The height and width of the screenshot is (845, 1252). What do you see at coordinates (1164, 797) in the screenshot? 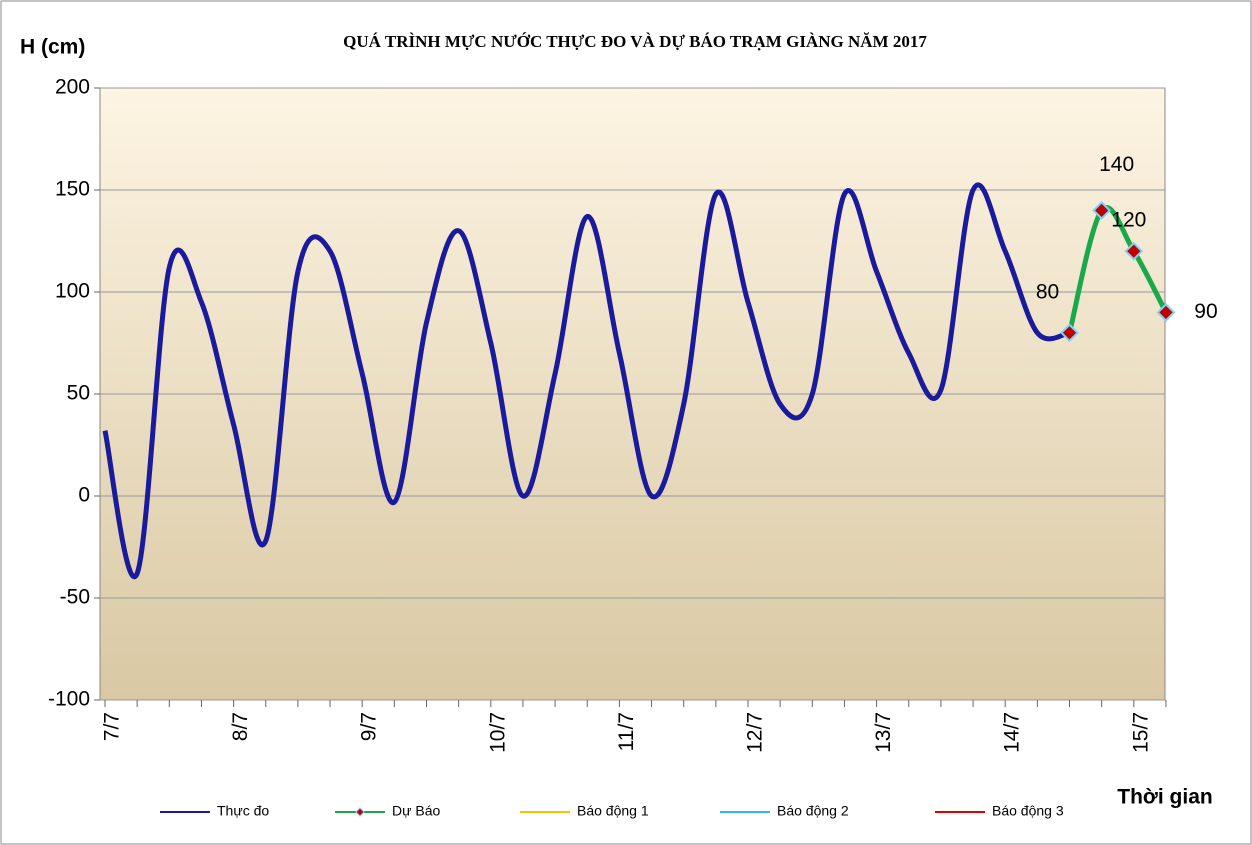
I see `x-axis-label: Thời gian` at bounding box center [1164, 797].